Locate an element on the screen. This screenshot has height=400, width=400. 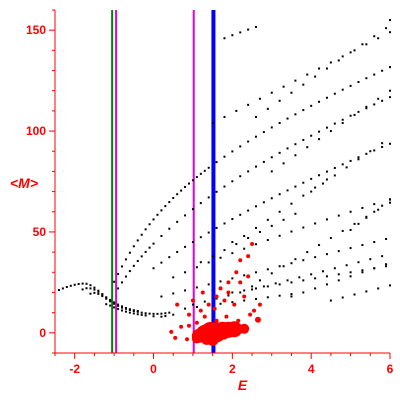
x-tick-label: 6 is located at coordinates (390, 369).